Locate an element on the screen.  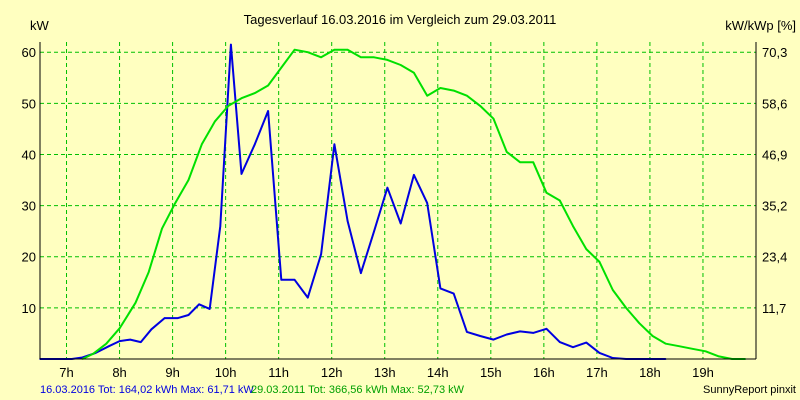
footer-credit: SunnyReport pinxit is located at coordinates (749, 390).